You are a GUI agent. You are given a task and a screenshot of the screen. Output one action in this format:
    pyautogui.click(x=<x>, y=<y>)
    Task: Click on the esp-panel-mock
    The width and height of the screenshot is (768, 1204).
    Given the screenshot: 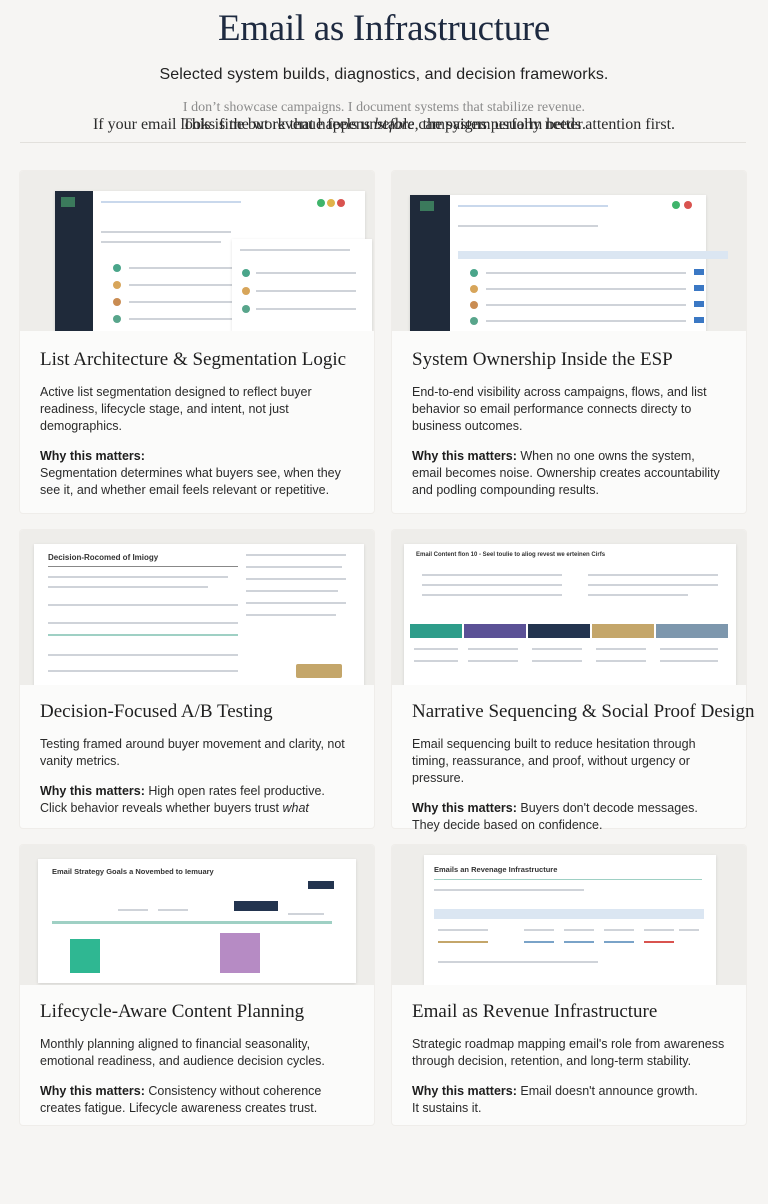 What is the action you would take?
    pyautogui.click(x=302, y=285)
    